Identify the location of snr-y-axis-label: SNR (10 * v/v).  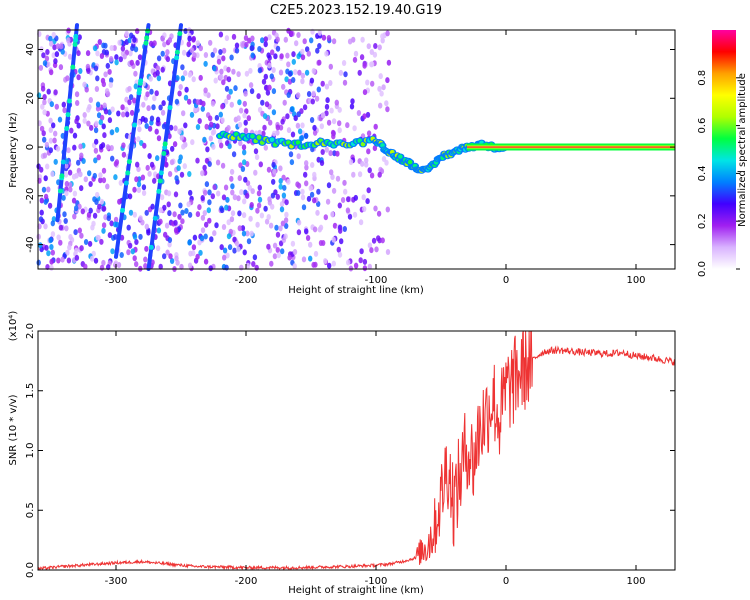
(13, 429).